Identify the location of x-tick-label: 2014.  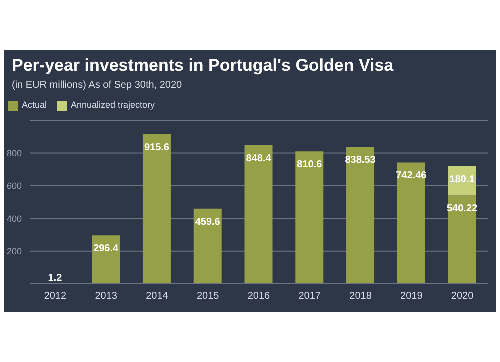
(157, 296).